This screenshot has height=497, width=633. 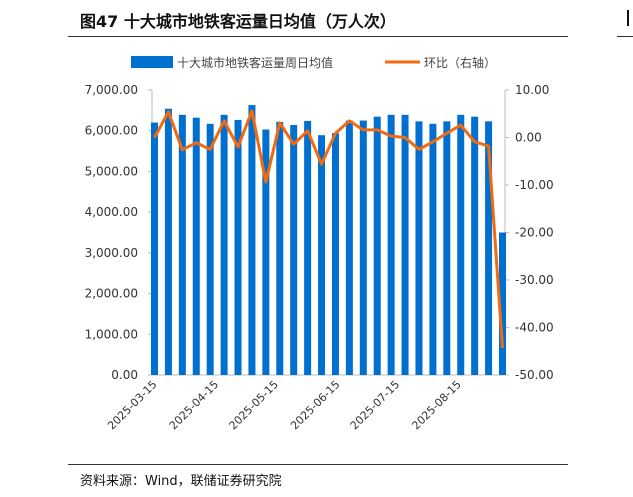 What do you see at coordinates (111, 253) in the screenshot?
I see `left-tick-label: 3,000.00` at bounding box center [111, 253].